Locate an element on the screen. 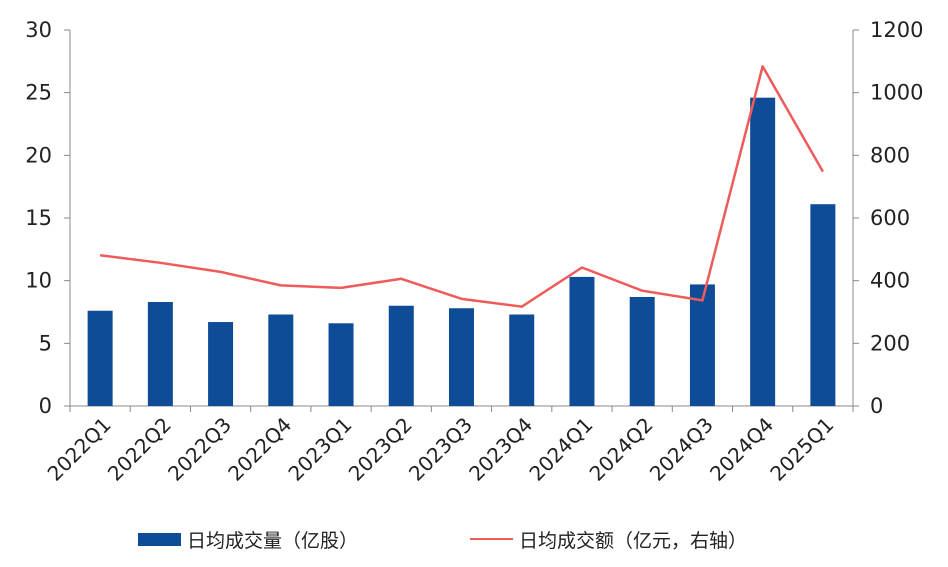  x-tick-label: 2025Q1 is located at coordinates (801, 449).